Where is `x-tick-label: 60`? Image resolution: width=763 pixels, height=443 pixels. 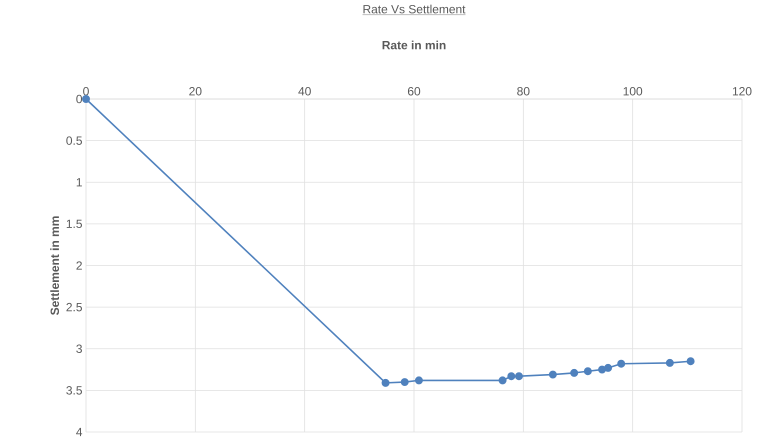
x-tick-label: 60 is located at coordinates (414, 91).